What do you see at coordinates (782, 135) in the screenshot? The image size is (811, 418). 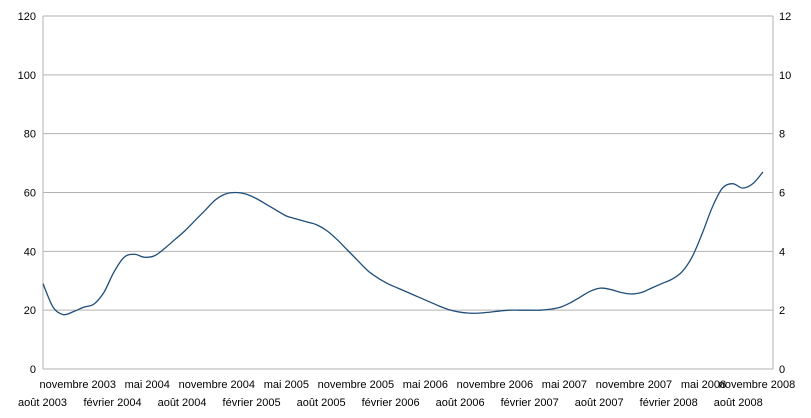 I see `y2-tick-label: 8` at bounding box center [782, 135].